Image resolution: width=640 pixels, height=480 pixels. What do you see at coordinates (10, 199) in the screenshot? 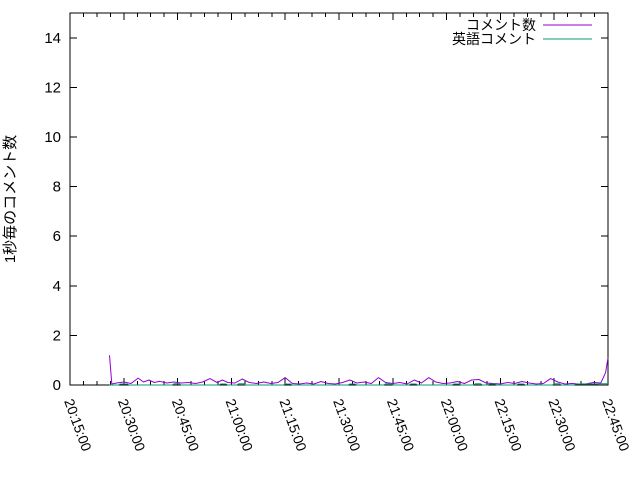
I see `y-axis-title: 1秒毎のコメント数` at bounding box center [10, 199].